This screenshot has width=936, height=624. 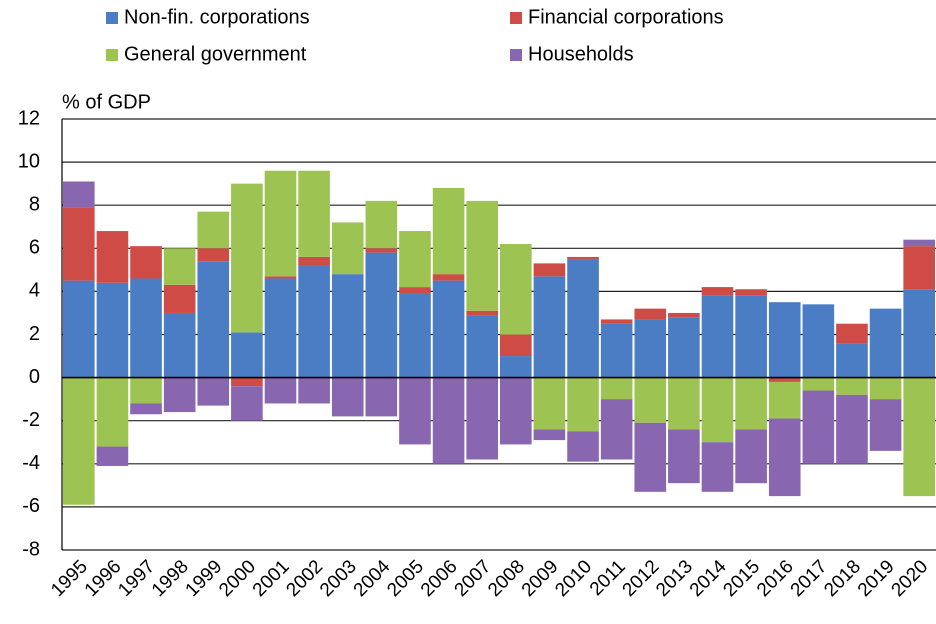 What do you see at coordinates (626, 17) in the screenshot?
I see `legend-label: Financial corporations` at bounding box center [626, 17].